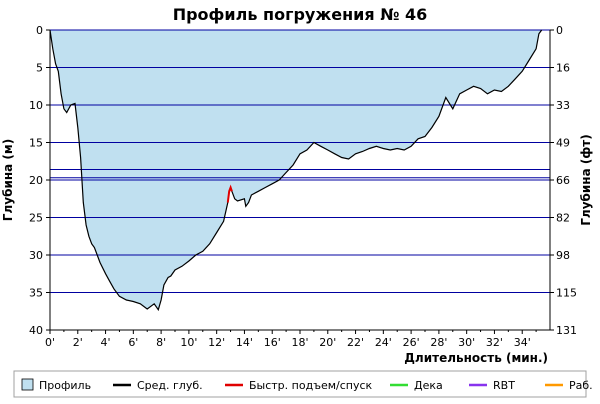 Image resolution: width=600 pixels, height=404 pixels. What do you see at coordinates (36, 255) in the screenshot?
I see `y-tick-label-left-6: 30` at bounding box center [36, 255].